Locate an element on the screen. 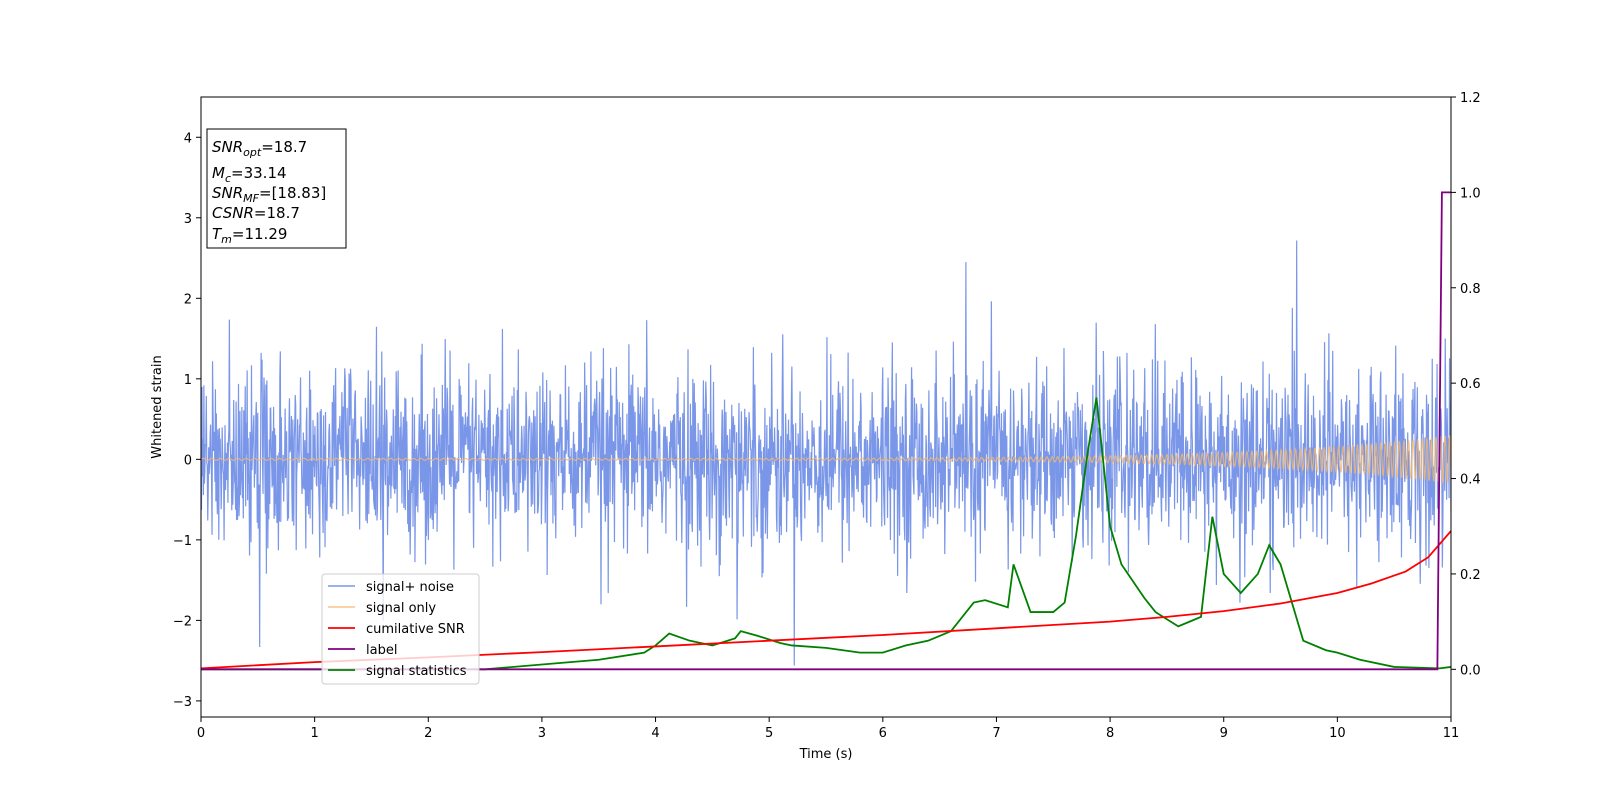 The height and width of the screenshot is (800, 1600). annotation-line: Tm=11.29 is located at coordinates (249, 235).